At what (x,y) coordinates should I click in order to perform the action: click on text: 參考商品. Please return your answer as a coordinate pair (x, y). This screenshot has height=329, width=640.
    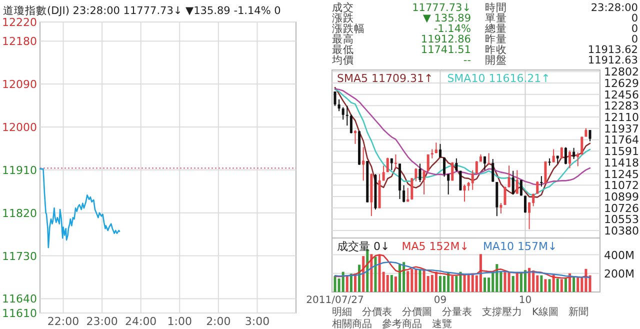
    Looking at the image, I should click on (402, 323).